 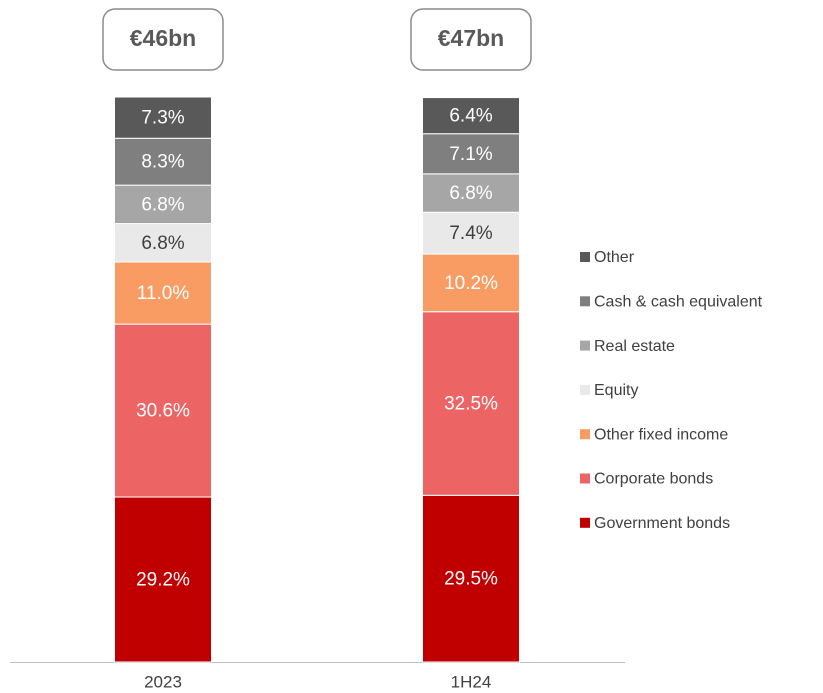 I want to click on value-label: 29.2%, so click(x=163, y=580).